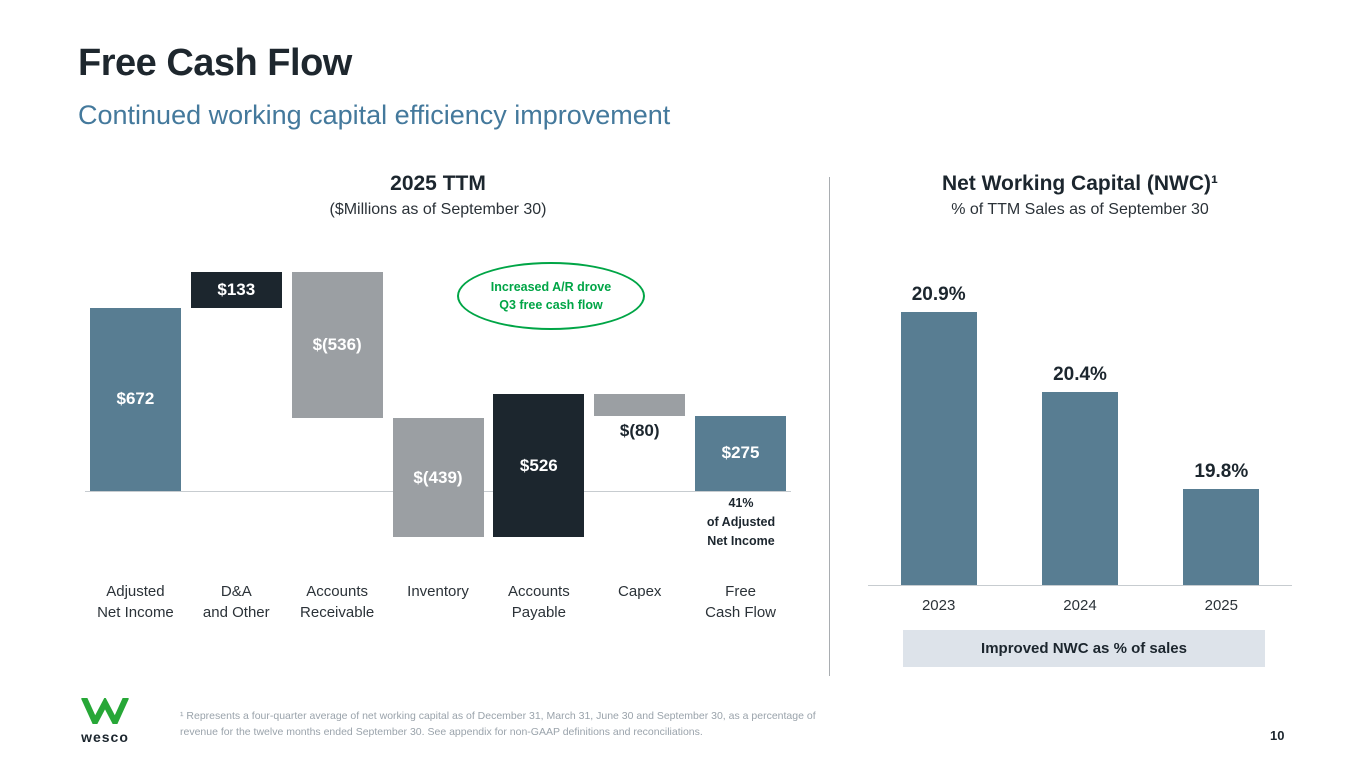 The image size is (1365, 768). Describe the element at coordinates (1080, 209) in the screenshot. I see `nwc-subtitle: % of TTM Sales as of September 30` at that location.